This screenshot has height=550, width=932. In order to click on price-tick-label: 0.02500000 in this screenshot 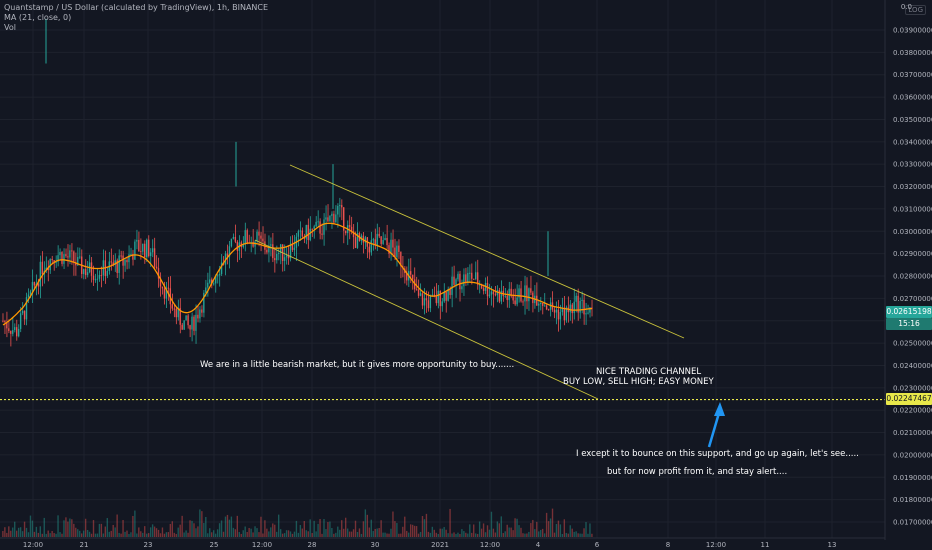, I will do `click(912, 344)`.